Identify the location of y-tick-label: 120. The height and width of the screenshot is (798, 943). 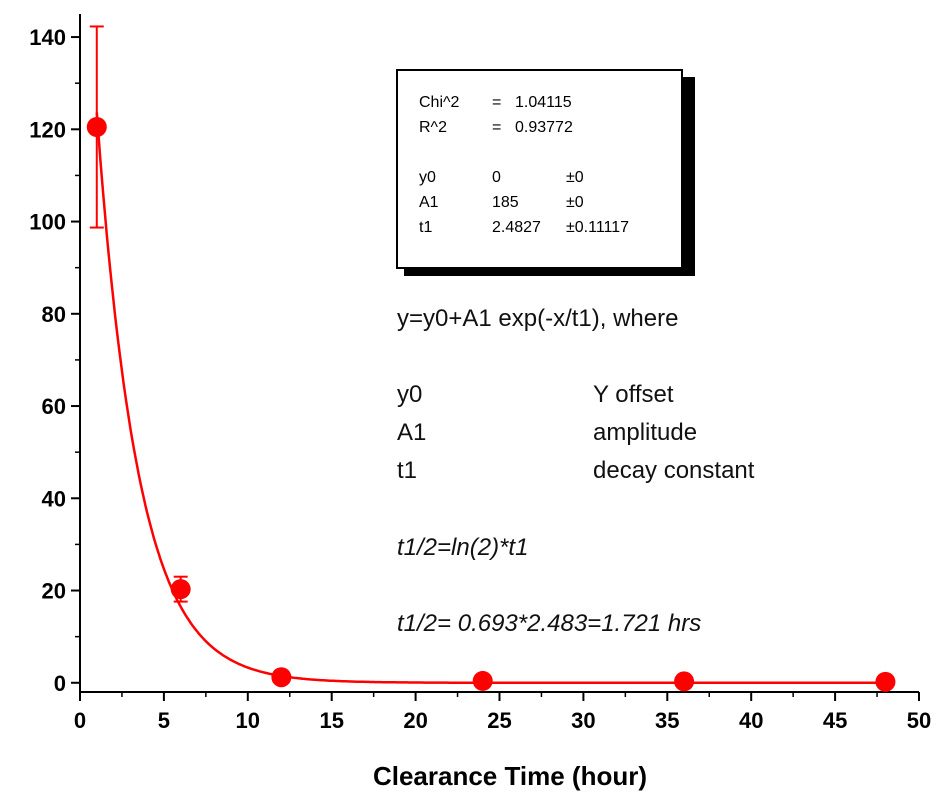
(47, 129).